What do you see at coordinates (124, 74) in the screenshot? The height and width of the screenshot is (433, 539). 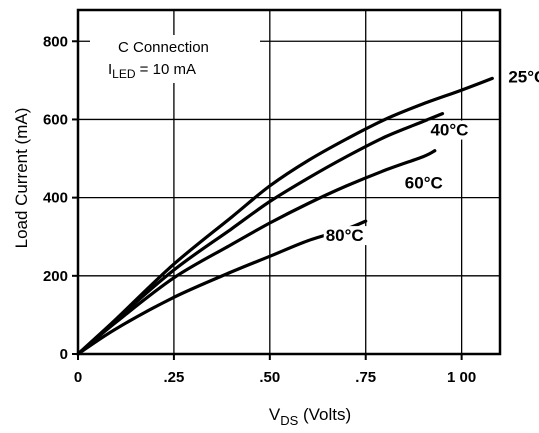 I see `annotation-sub: LED` at bounding box center [124, 74].